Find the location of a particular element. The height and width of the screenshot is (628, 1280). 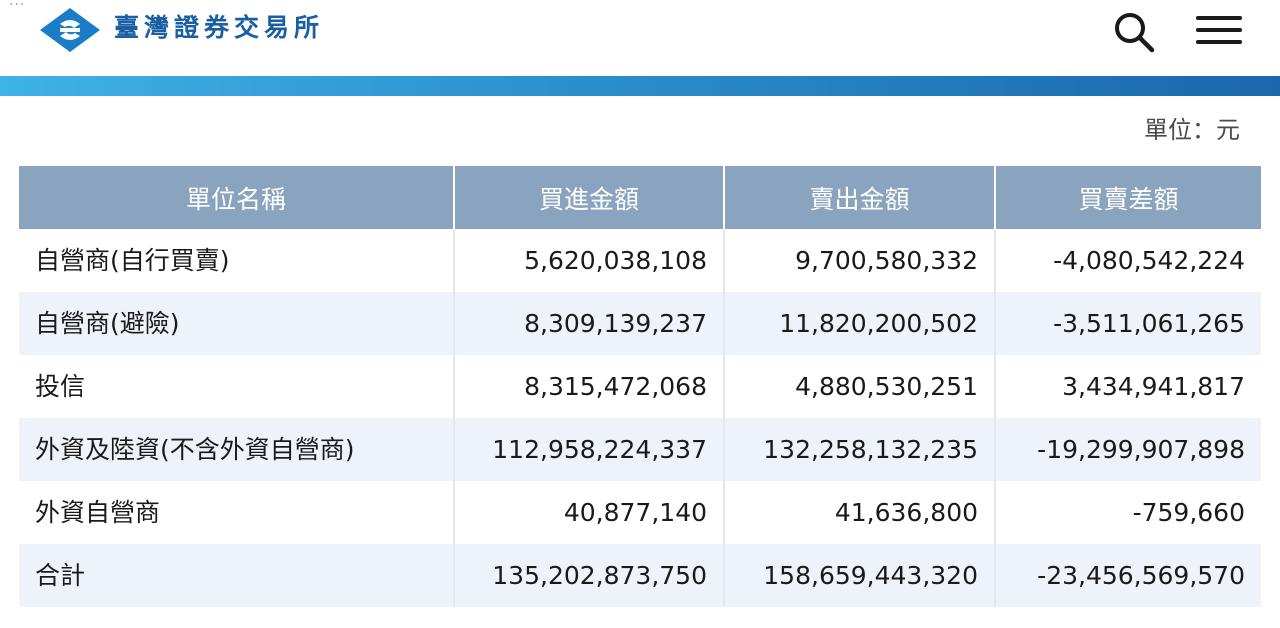

sell-amount: 9,700,580,332 is located at coordinates (859, 260).